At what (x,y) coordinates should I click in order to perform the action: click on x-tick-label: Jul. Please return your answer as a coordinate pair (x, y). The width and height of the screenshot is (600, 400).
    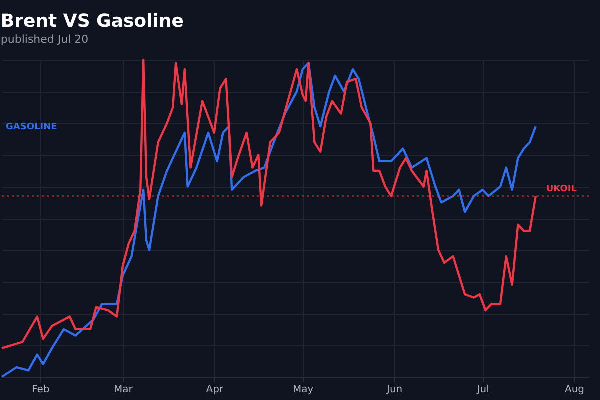
    Looking at the image, I should click on (483, 390).